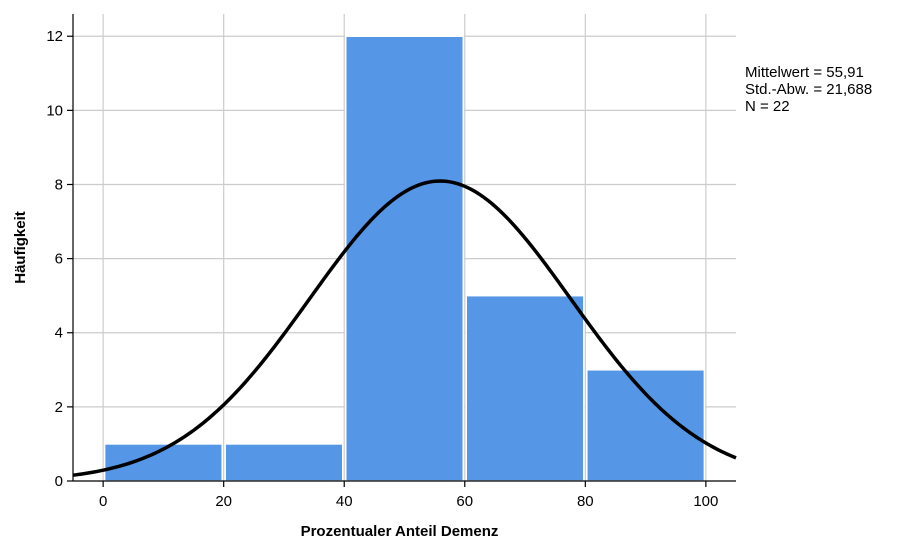 Image resolution: width=903 pixels, height=544 pixels. Describe the element at coordinates (103, 501) in the screenshot. I see `x-tick-label: 0` at that location.